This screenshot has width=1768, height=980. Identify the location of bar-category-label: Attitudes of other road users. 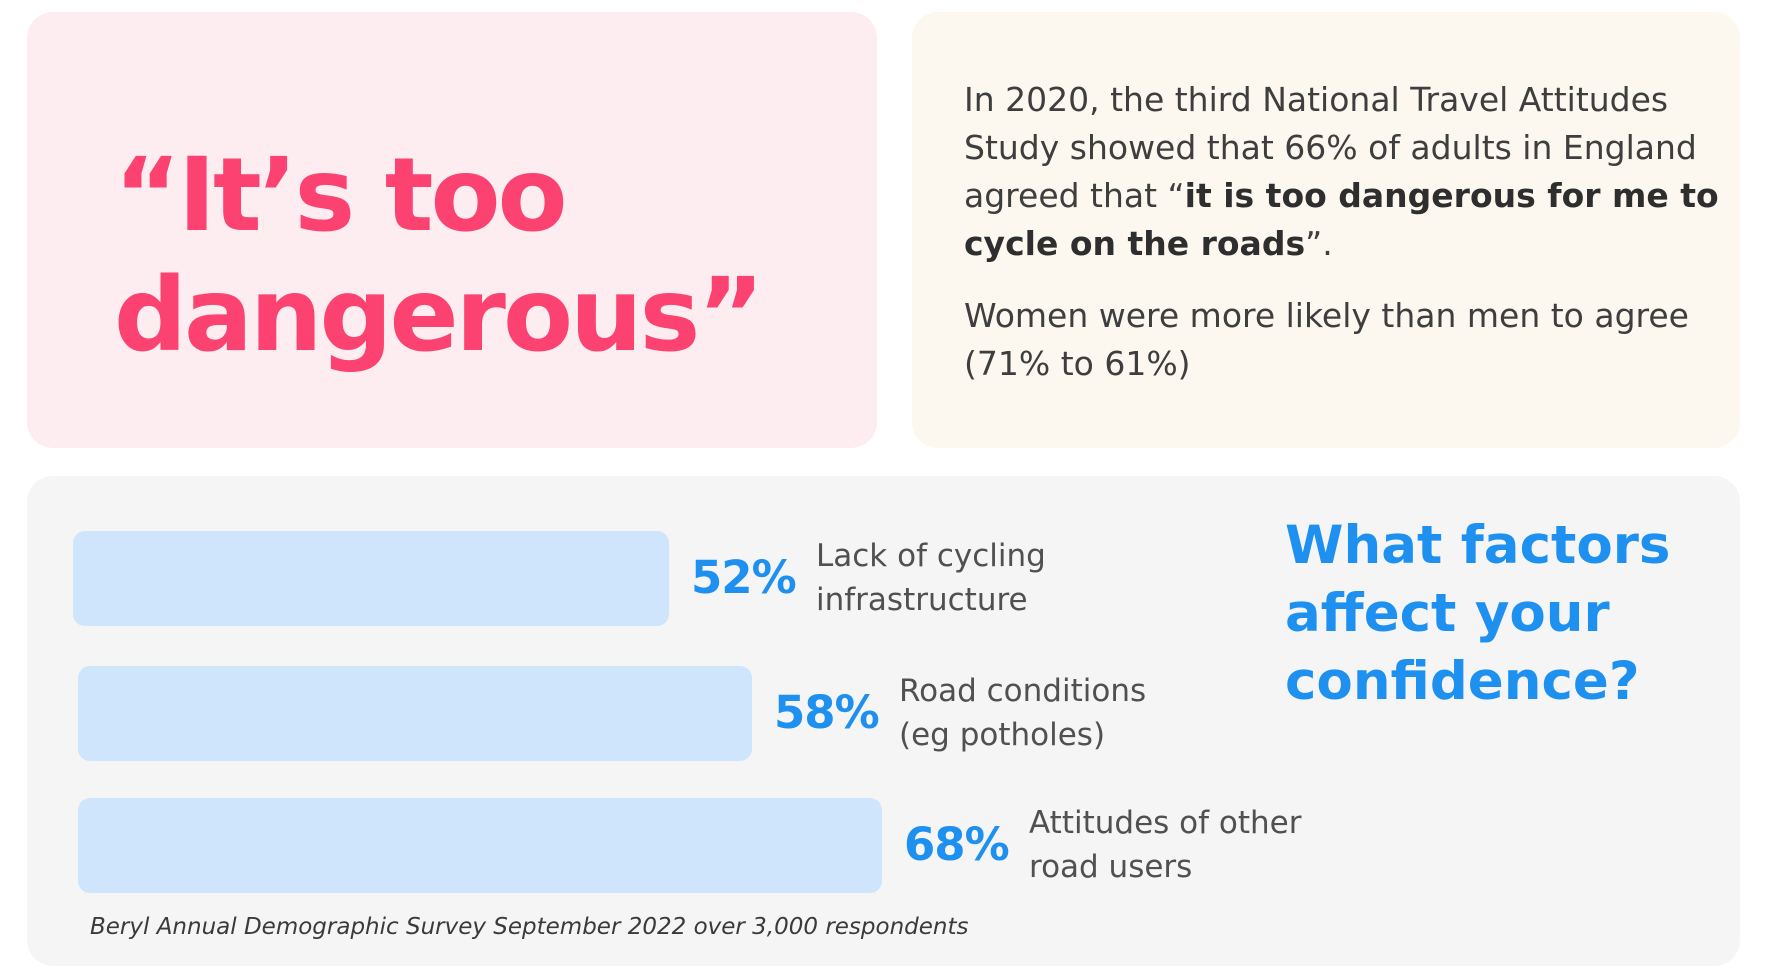
(1179, 845).